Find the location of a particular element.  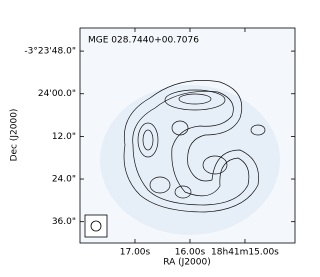

y-tick-label: 12.0" is located at coordinates (64, 137).